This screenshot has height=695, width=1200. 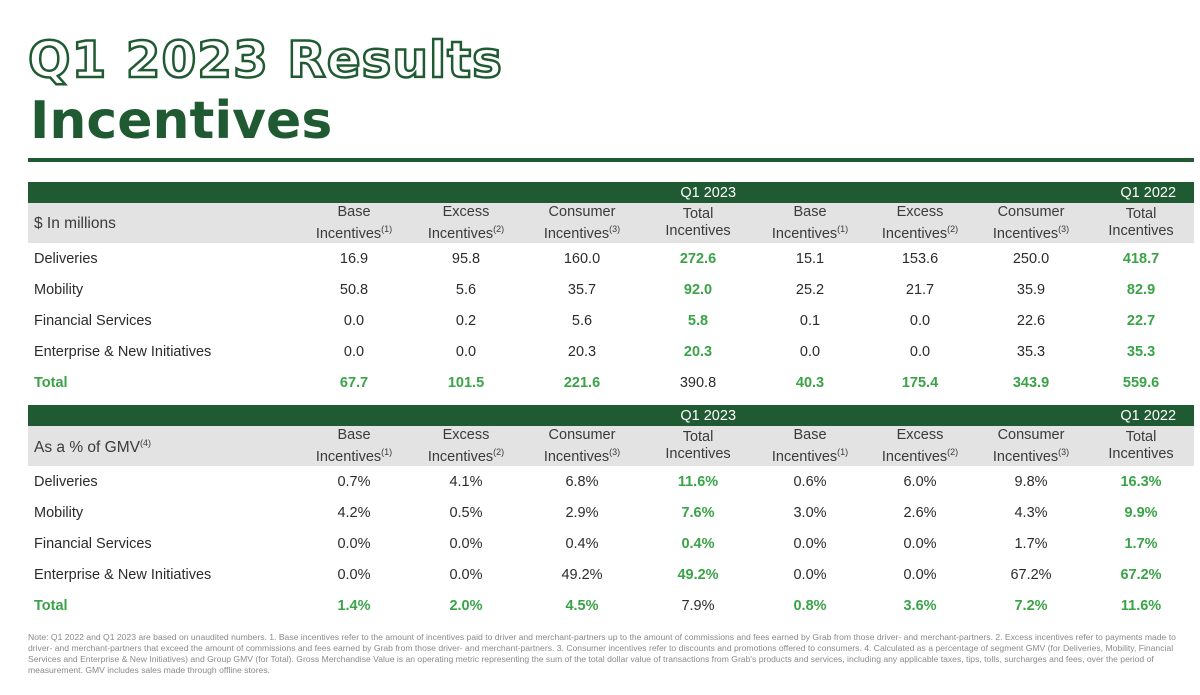 I want to click on title-divider, so click(x=611, y=160).